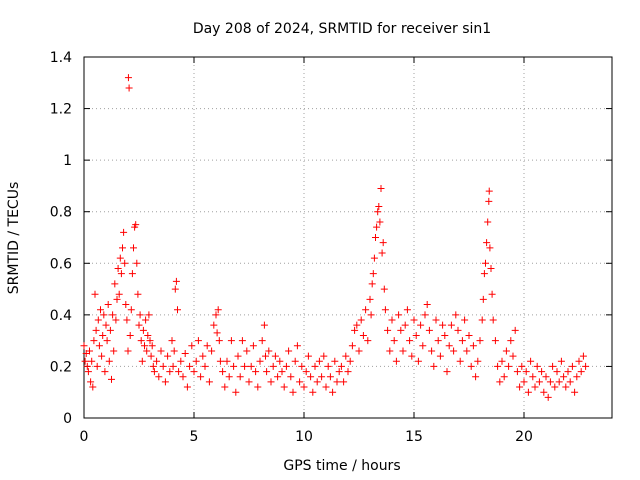  What do you see at coordinates (61, 264) in the screenshot?
I see `y-tick-label: 0.6` at bounding box center [61, 264].